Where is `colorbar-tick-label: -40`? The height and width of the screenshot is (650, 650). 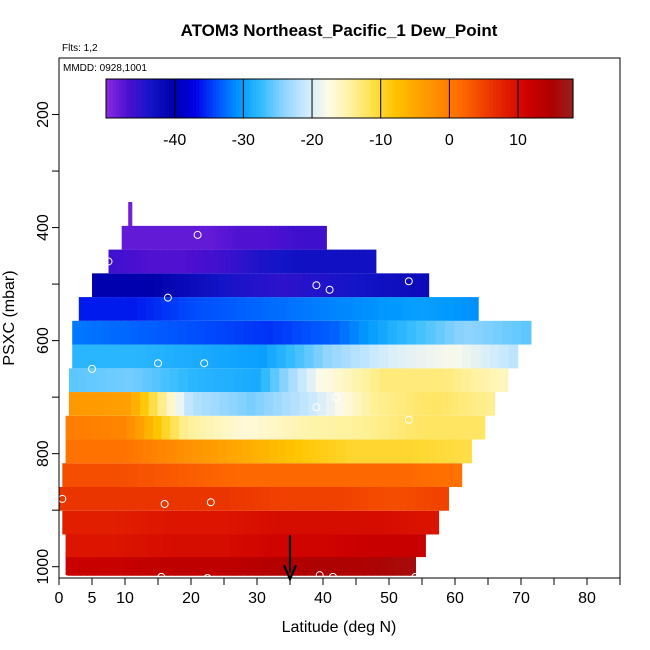
colorbar-tick-label: -40 is located at coordinates (174, 140).